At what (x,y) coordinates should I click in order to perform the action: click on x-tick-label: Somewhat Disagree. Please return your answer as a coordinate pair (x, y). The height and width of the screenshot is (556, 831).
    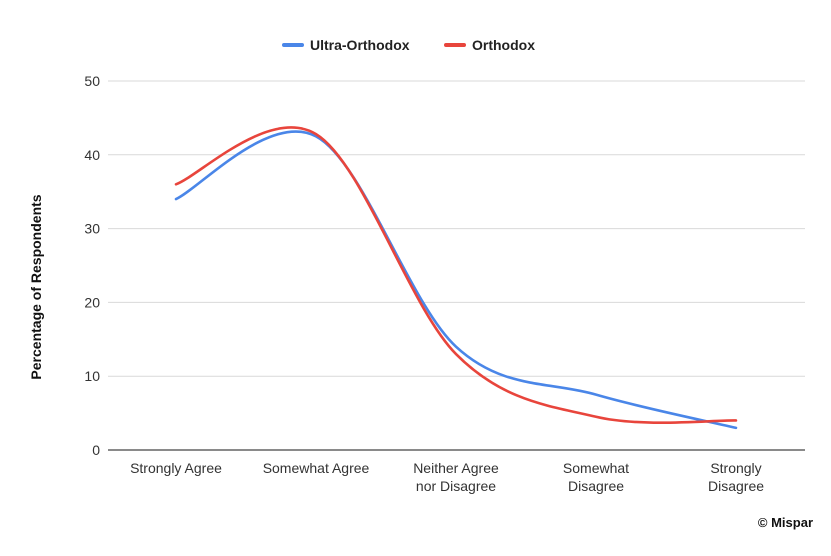
    Looking at the image, I should click on (596, 477).